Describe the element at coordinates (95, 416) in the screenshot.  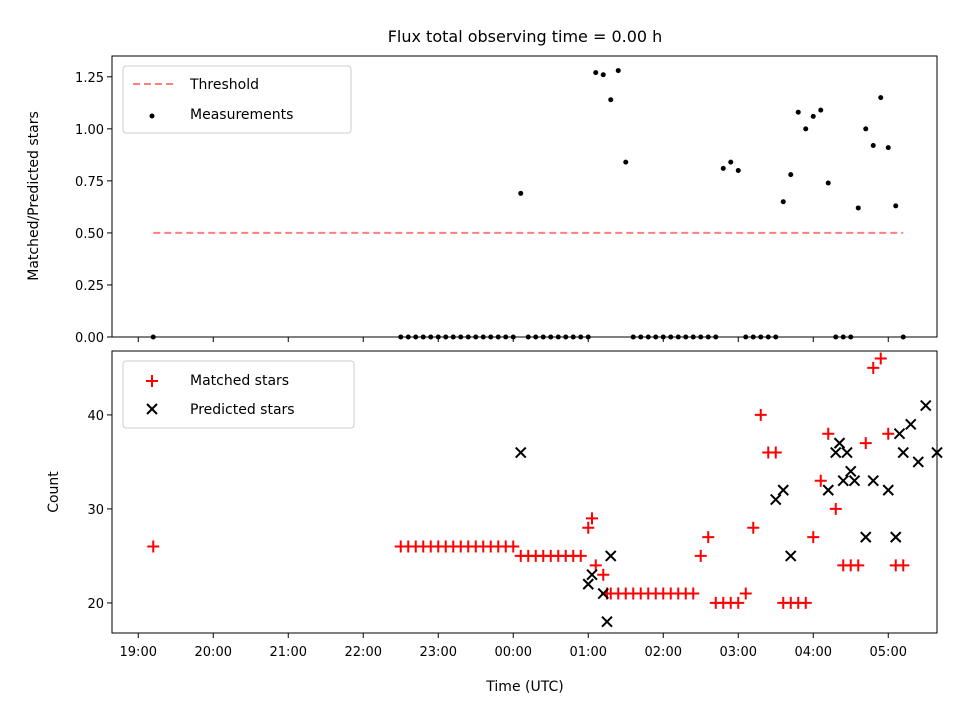
I see `y-tick-label: 40` at that location.